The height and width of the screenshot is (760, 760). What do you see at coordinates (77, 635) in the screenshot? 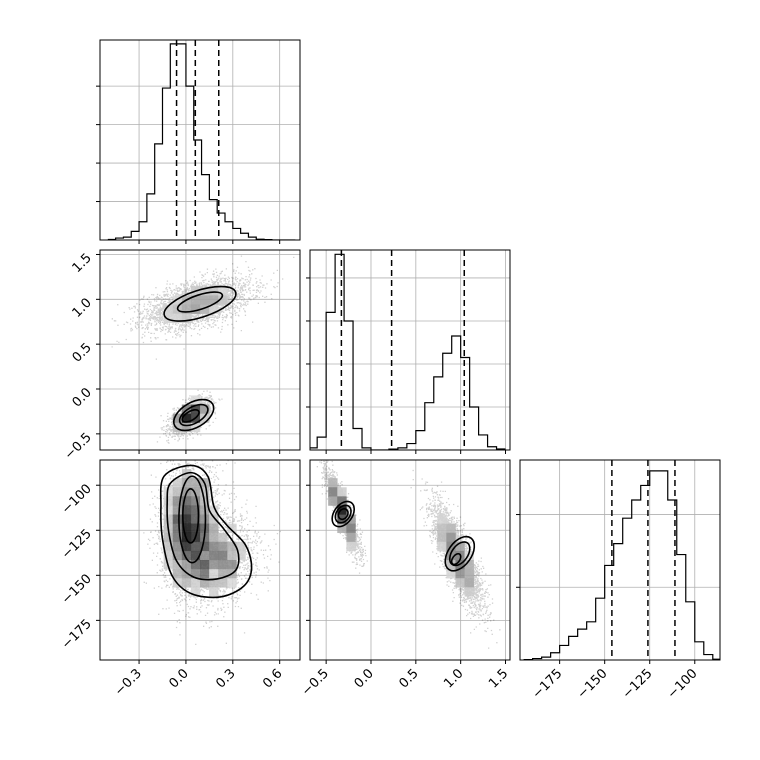
I see `y-tick-label: −175` at bounding box center [77, 635].